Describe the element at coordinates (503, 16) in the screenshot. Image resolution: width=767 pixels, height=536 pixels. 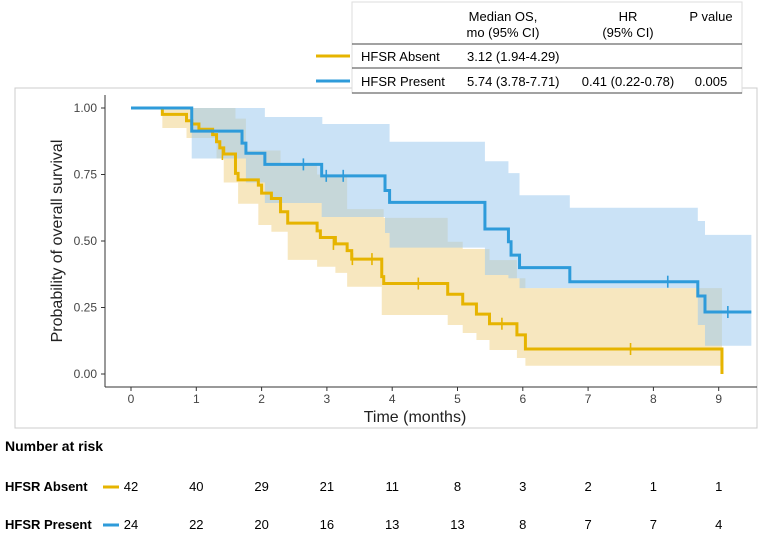
I see `header-median: Median OS,` at that location.